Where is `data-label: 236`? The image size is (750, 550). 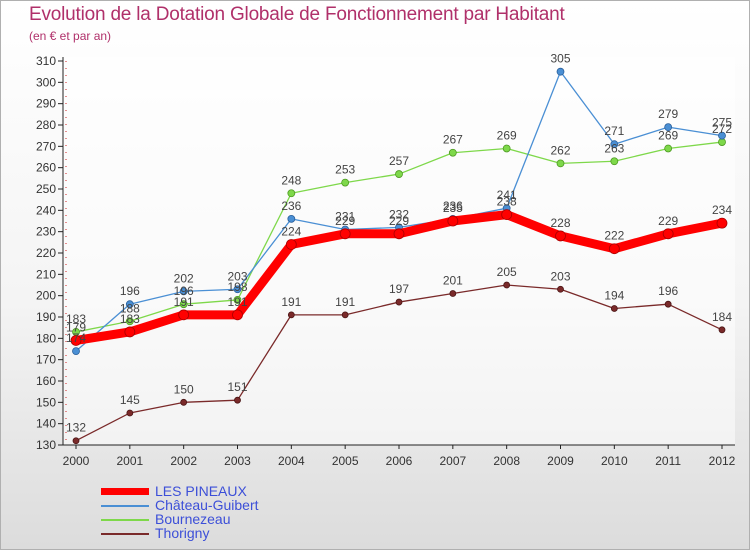
data-label: 236 is located at coordinates (291, 206).